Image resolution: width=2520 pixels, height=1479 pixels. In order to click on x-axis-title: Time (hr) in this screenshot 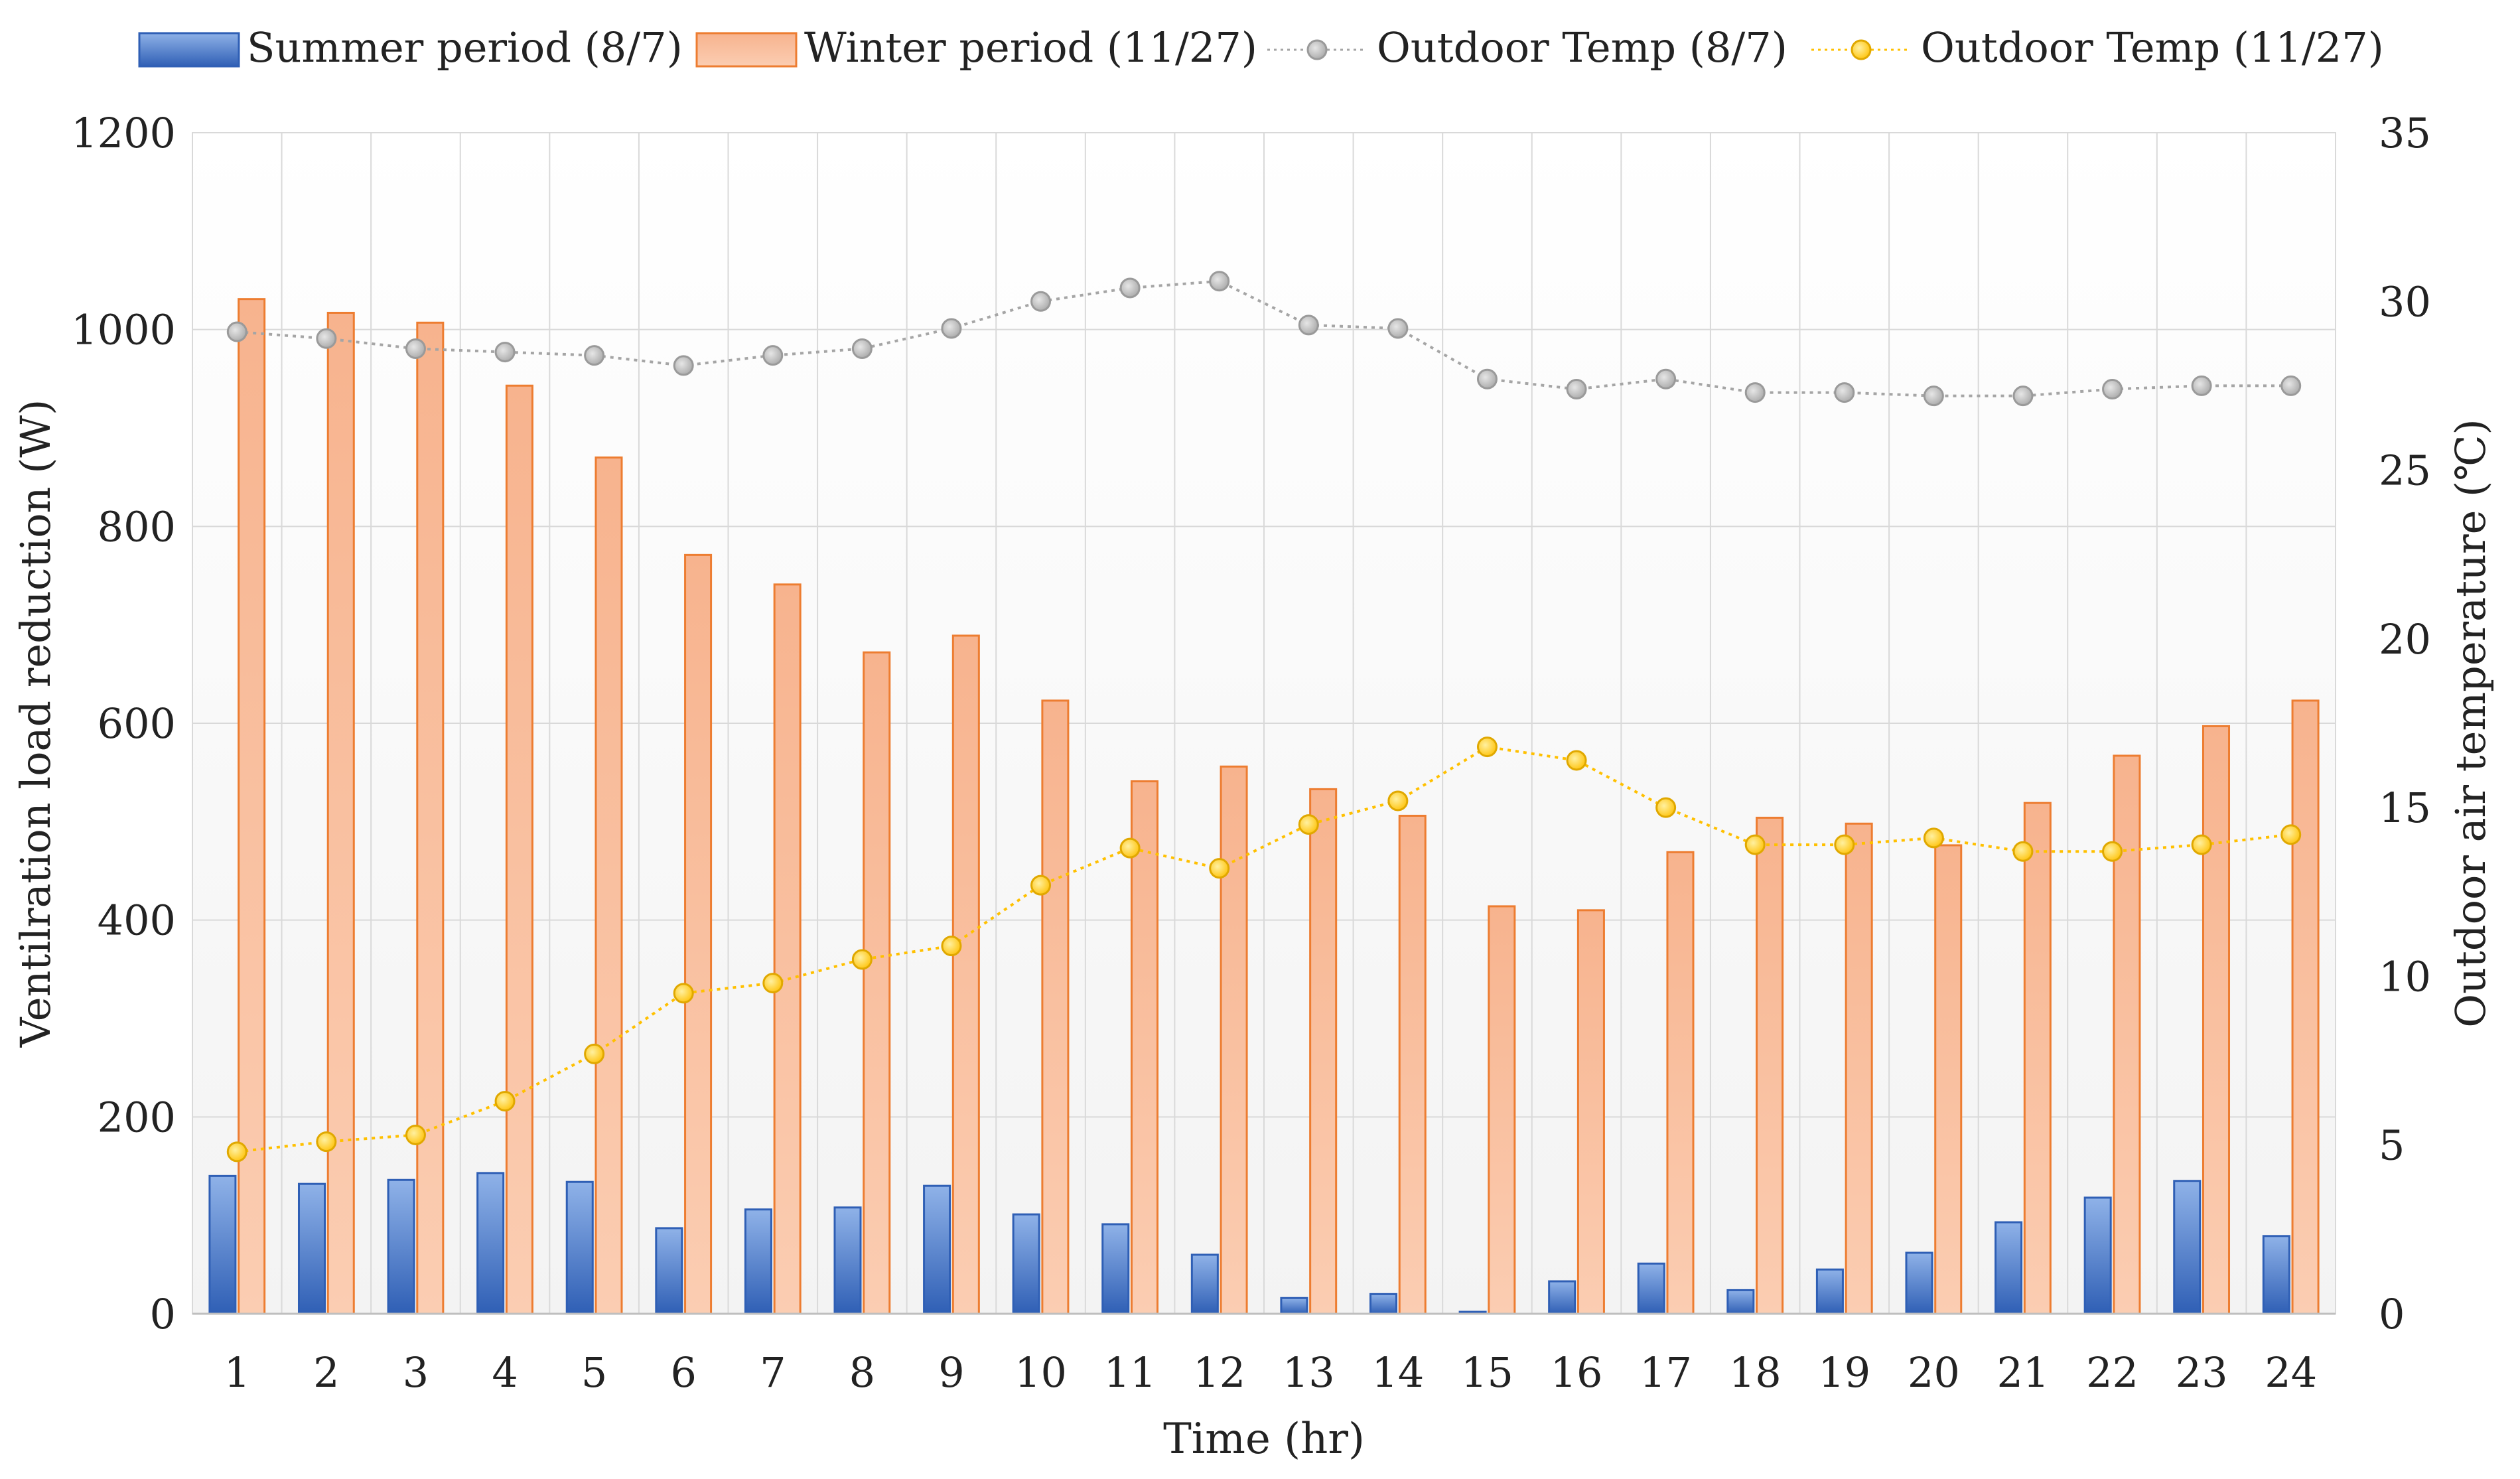, I will do `click(1264, 1440)`.